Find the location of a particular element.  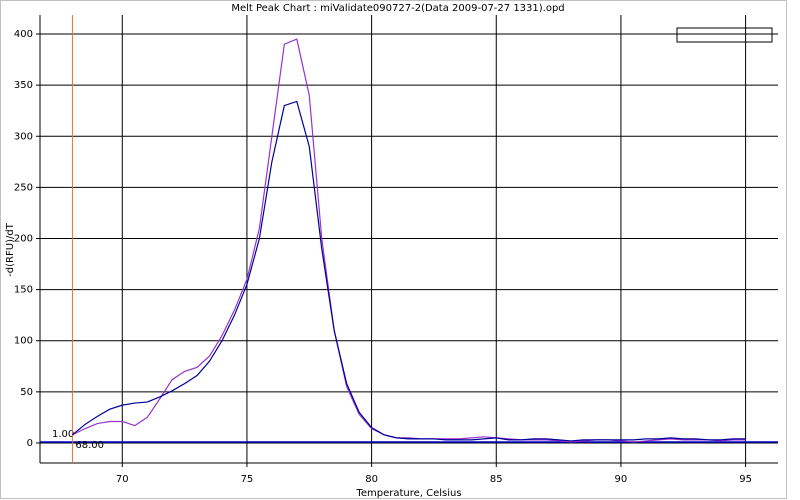

x-axis-label: Temperature, Celsius is located at coordinates (408, 493).